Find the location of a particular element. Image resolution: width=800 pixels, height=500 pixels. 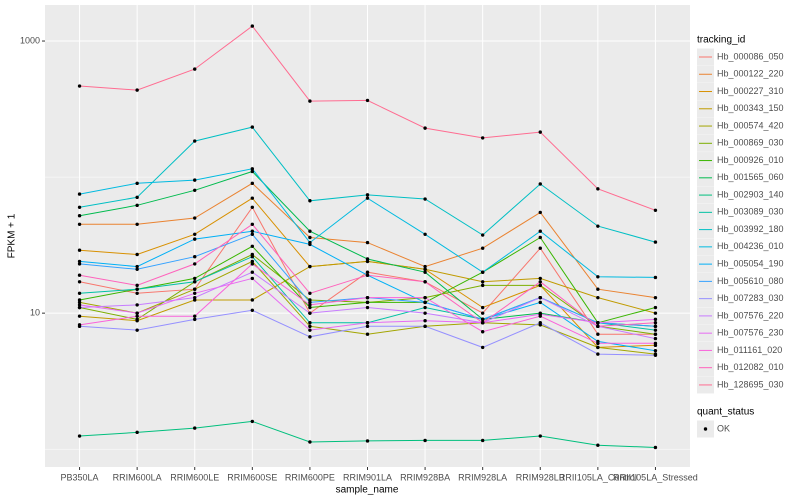

legend-label: Hb_007576_220 is located at coordinates (750, 315).